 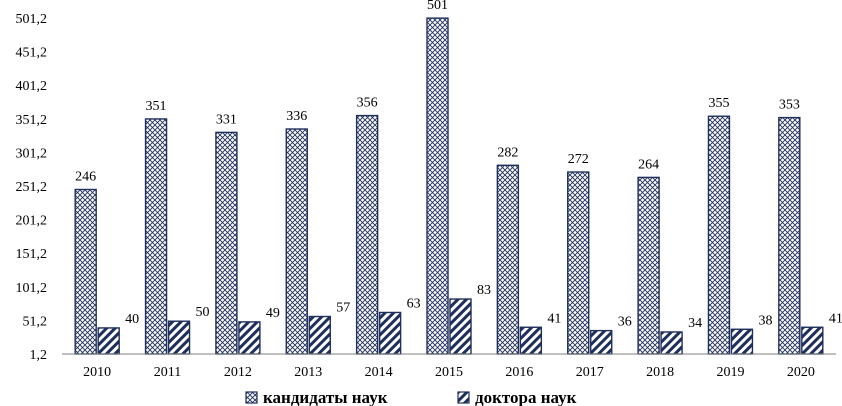 I want to click on legend-label: кандидаты наук, so click(x=325, y=397).